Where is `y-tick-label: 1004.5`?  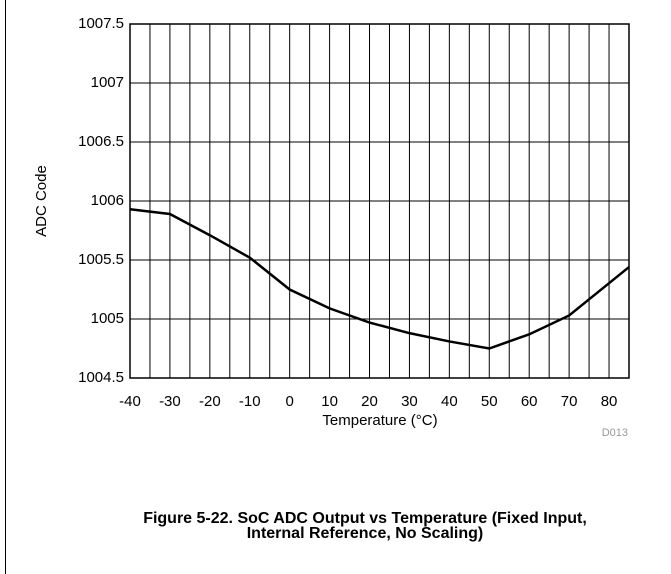
y-tick-label: 1004.5 is located at coordinates (101, 377).